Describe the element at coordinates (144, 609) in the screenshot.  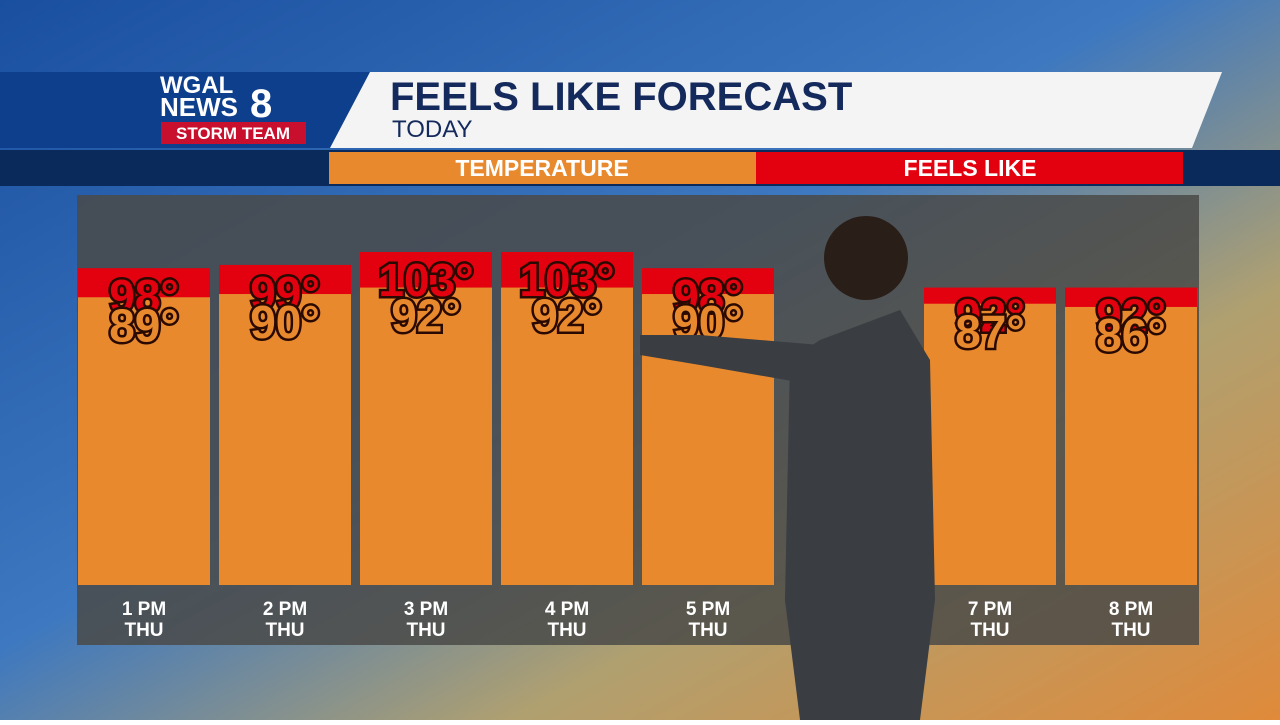
I see `x-tick-label: 1 PM` at that location.